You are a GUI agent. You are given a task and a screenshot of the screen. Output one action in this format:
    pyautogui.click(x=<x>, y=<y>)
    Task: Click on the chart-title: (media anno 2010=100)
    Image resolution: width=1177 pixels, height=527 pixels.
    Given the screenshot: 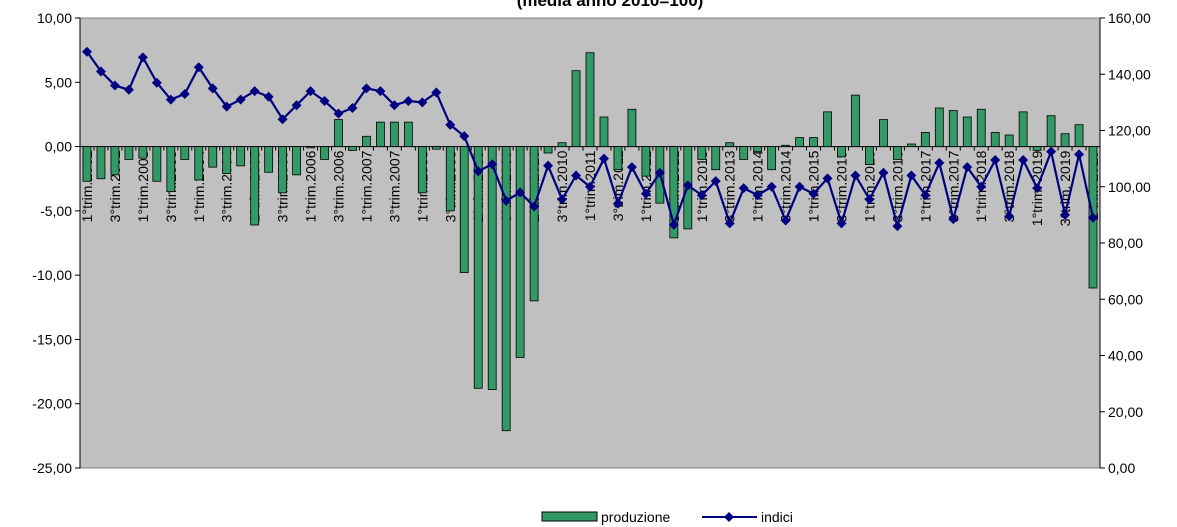 What is the action you would take?
    pyautogui.click(x=610, y=5)
    